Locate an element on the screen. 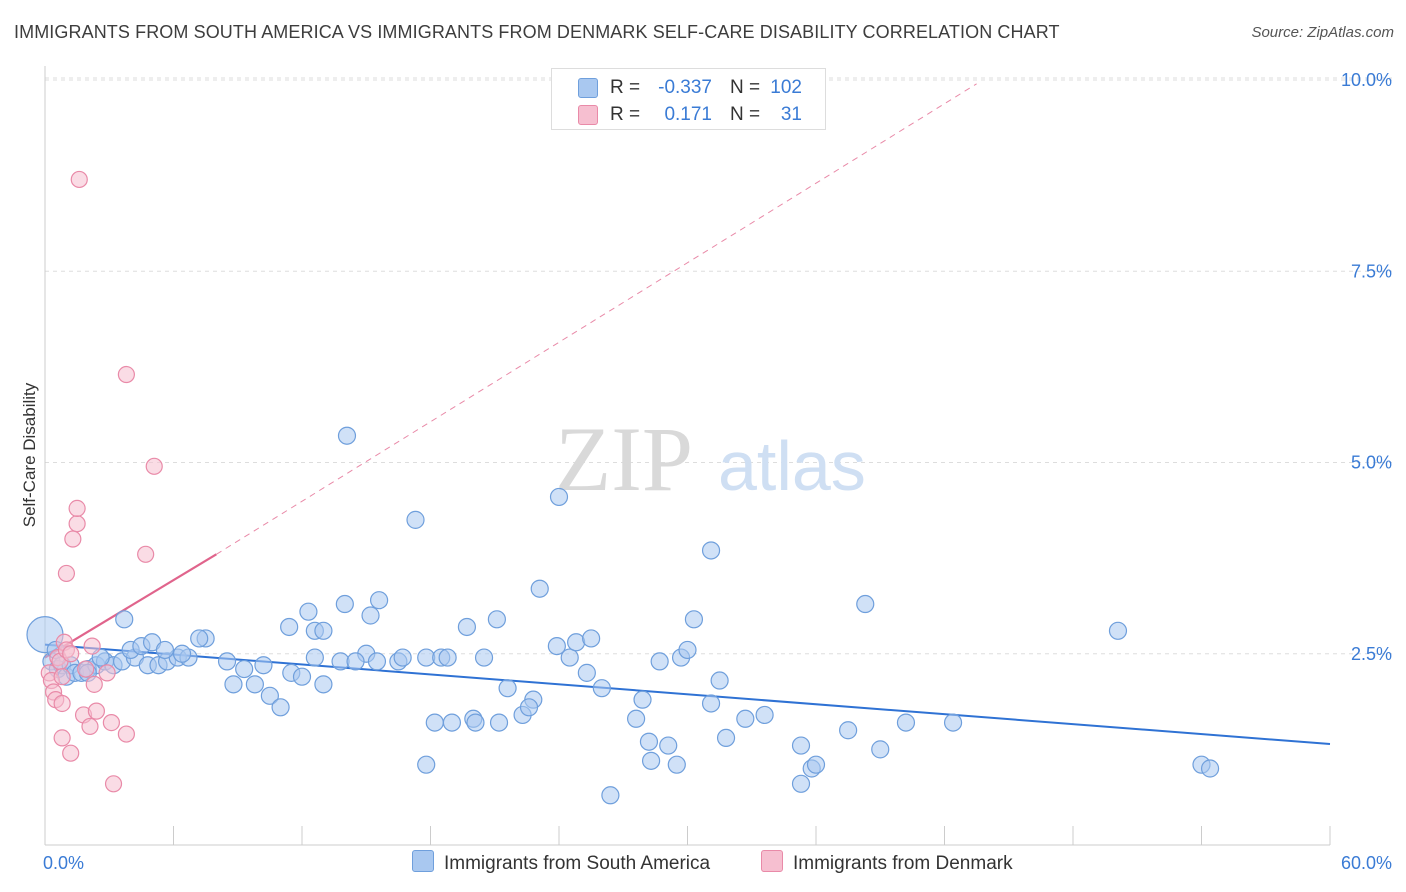  swatch-denmark is located at coordinates (588, 115).